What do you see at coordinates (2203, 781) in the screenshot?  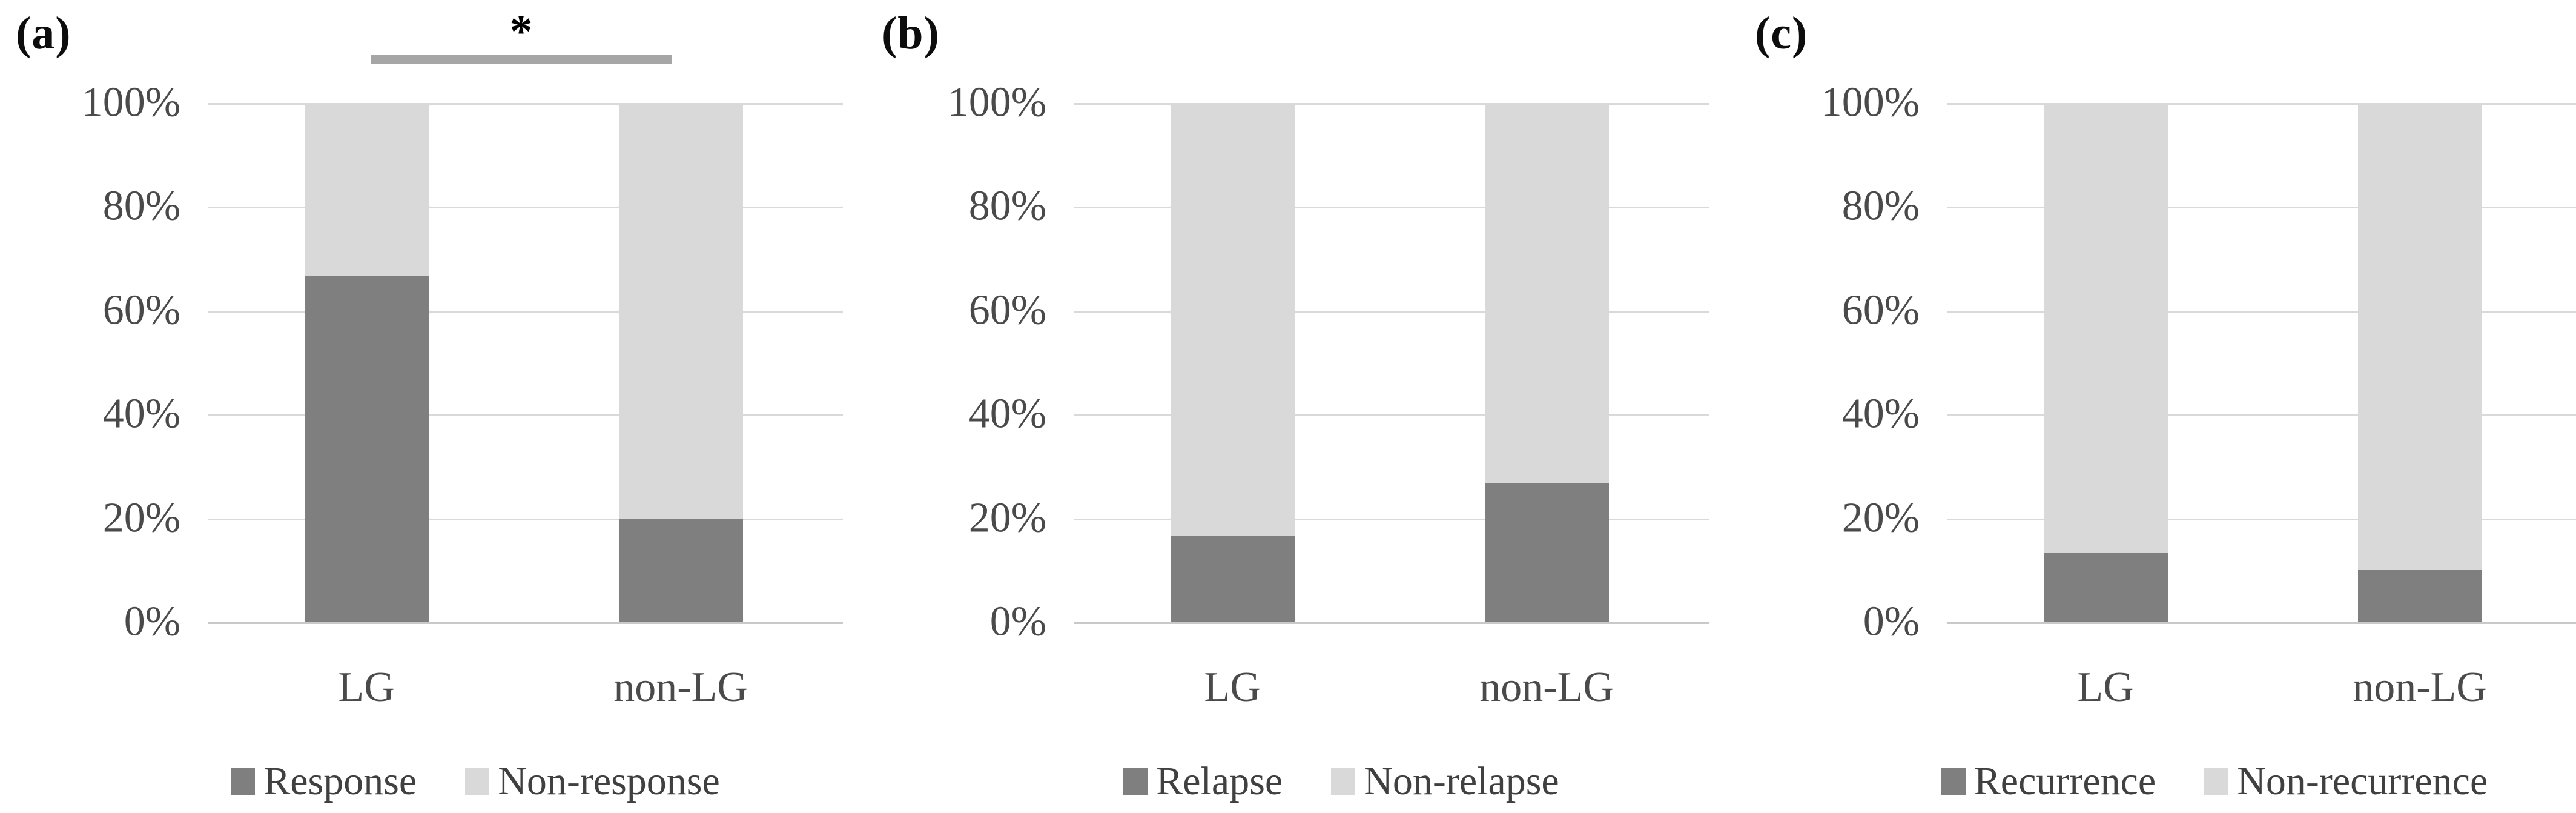 I see `legend: Recurrence Non-recurrence` at bounding box center [2203, 781].